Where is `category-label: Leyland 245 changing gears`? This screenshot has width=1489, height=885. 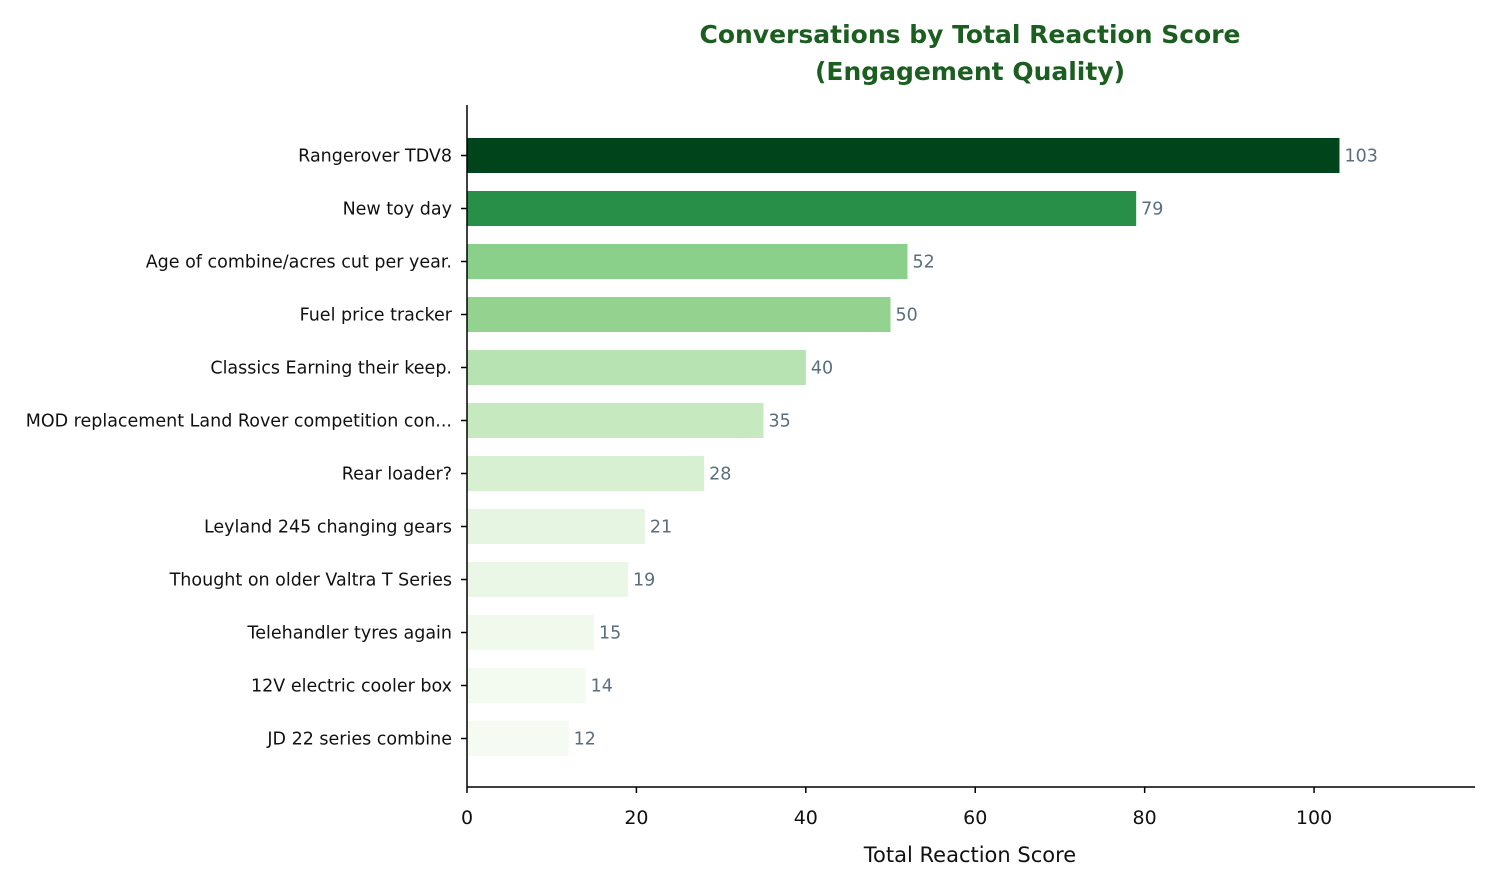
category-label: Leyland 245 changing gears is located at coordinates (328, 528).